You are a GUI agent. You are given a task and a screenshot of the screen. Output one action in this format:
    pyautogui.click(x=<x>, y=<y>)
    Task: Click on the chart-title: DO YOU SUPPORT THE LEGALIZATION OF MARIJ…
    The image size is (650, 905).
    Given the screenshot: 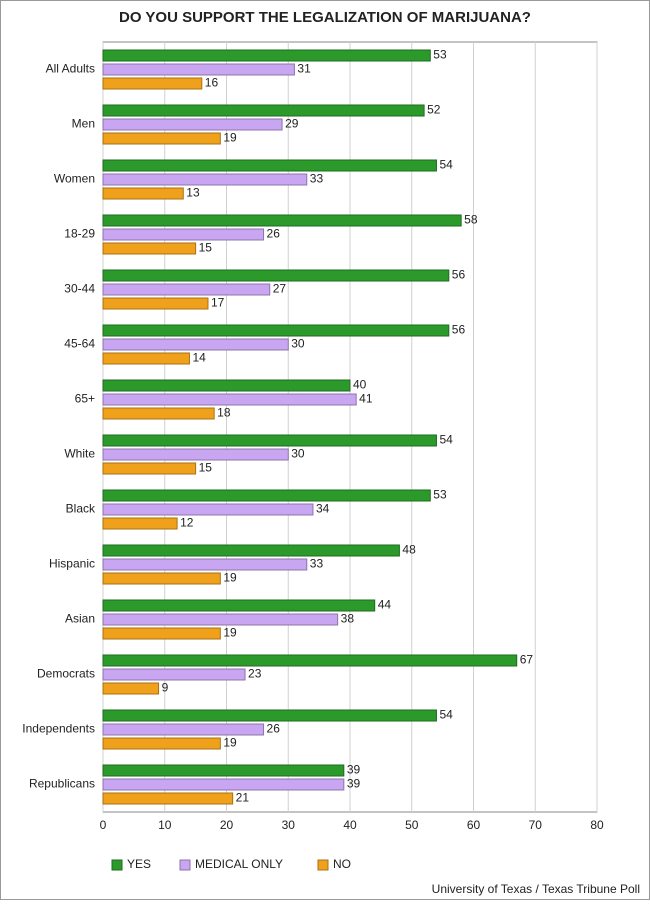 What is the action you would take?
    pyautogui.click(x=325, y=17)
    